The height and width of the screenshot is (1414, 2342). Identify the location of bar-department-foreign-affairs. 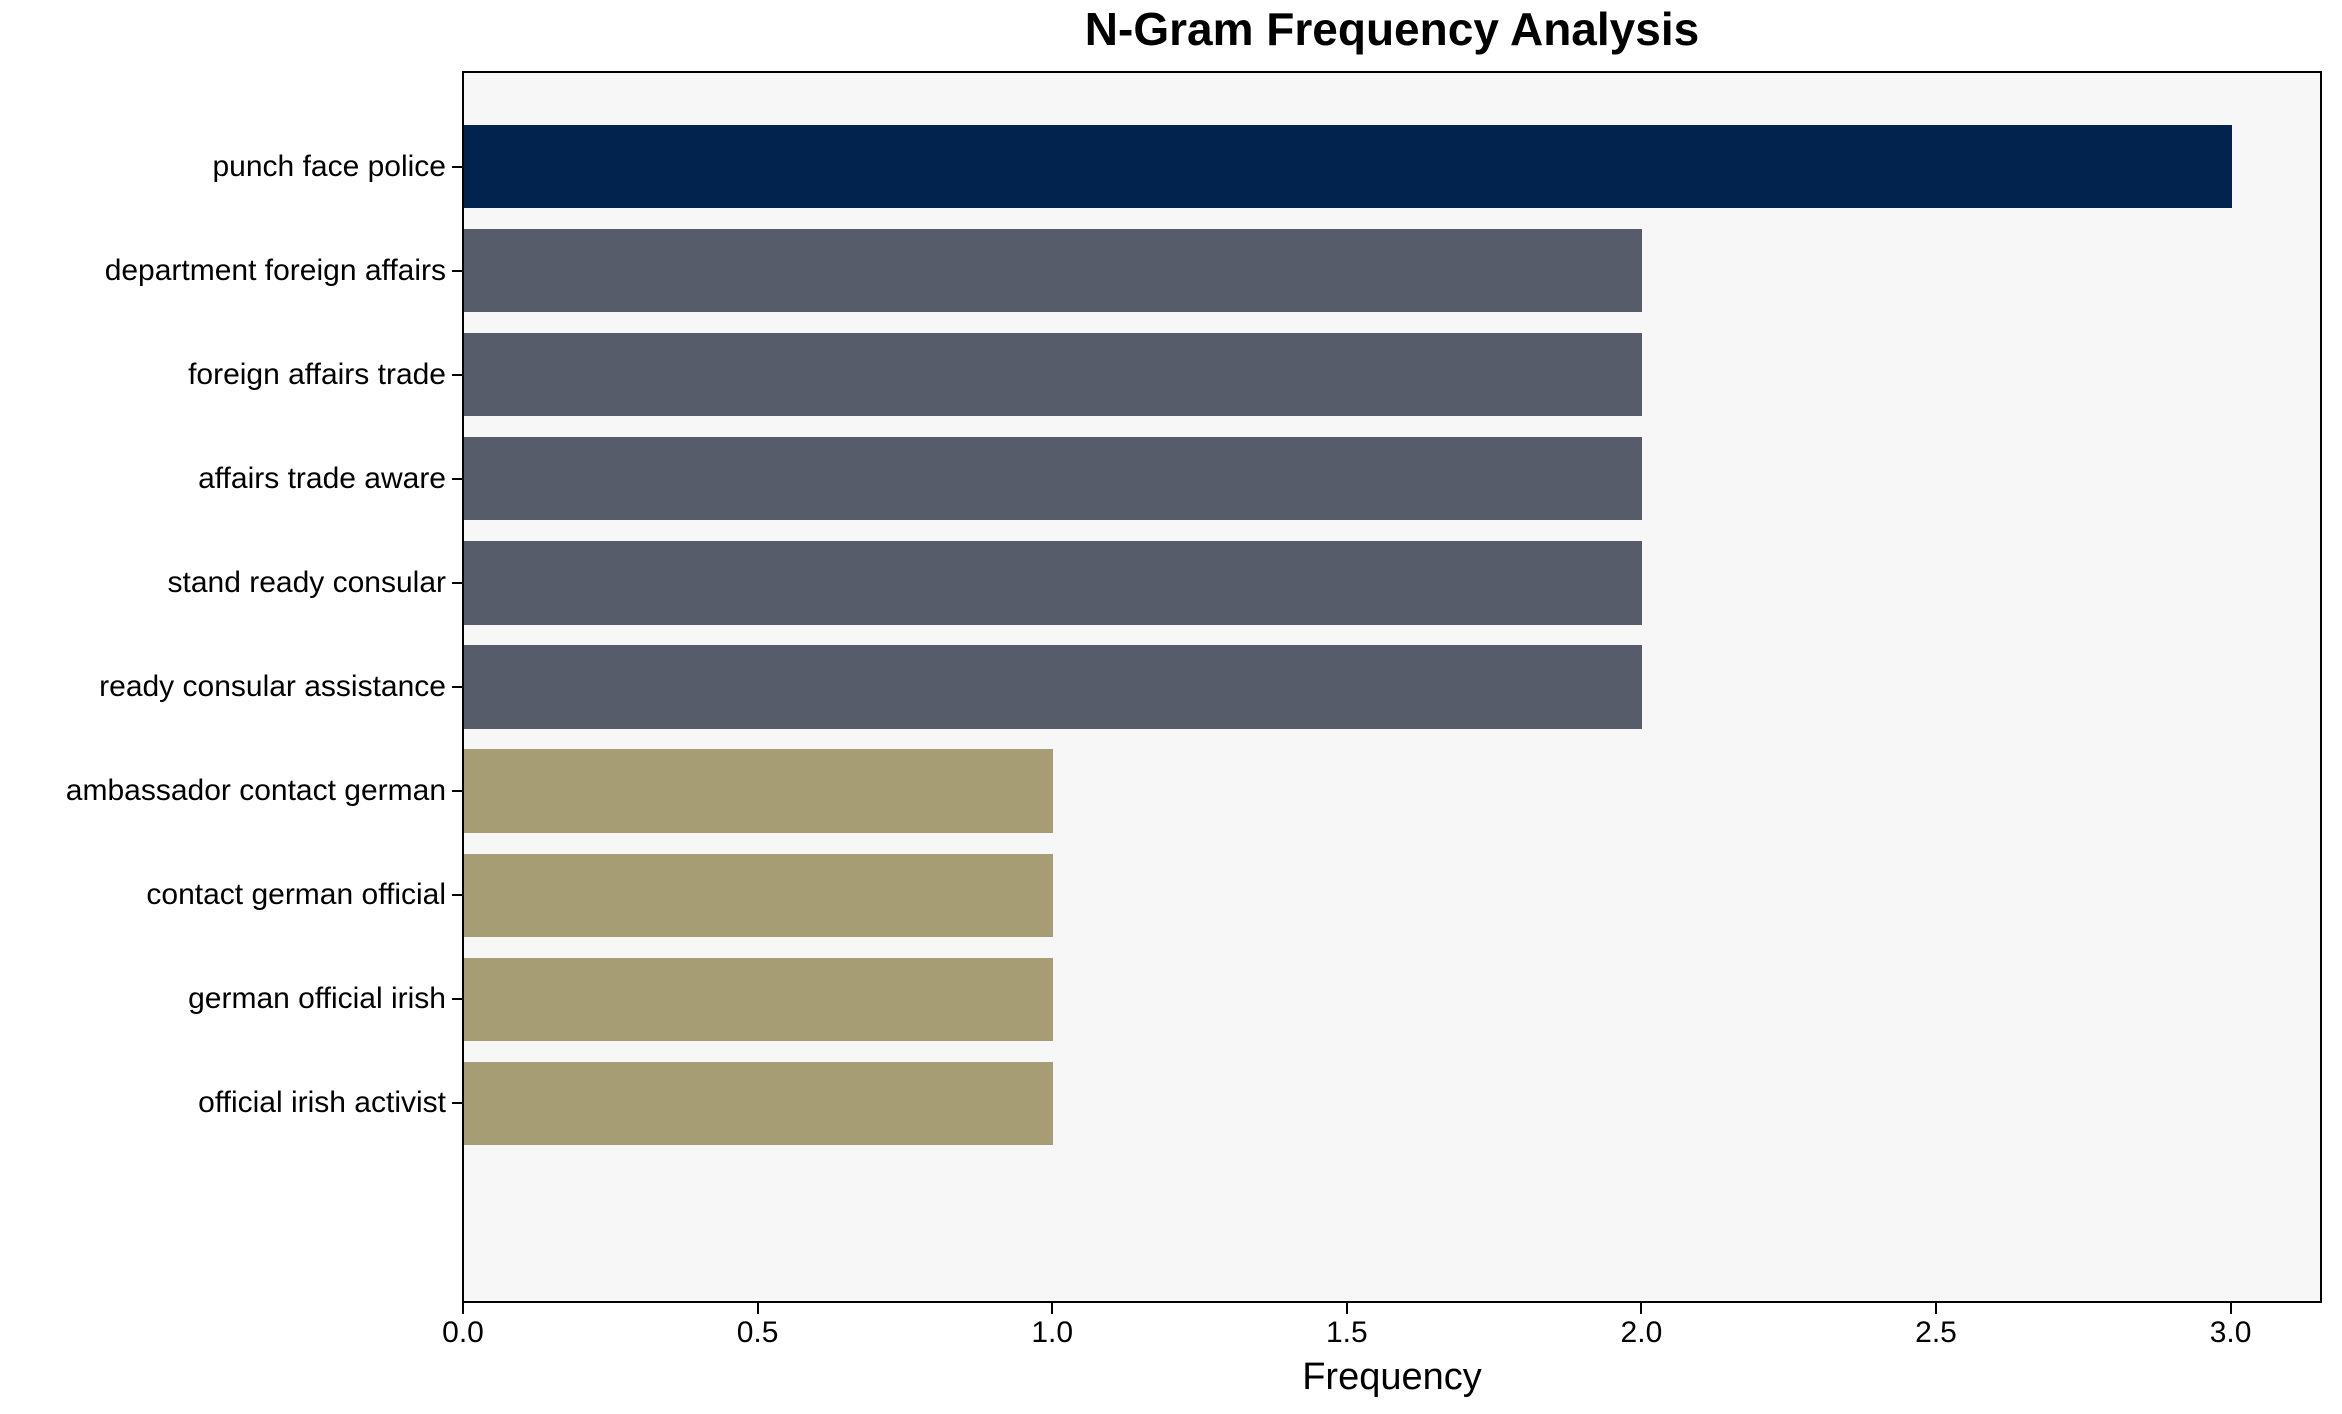
(1053, 271).